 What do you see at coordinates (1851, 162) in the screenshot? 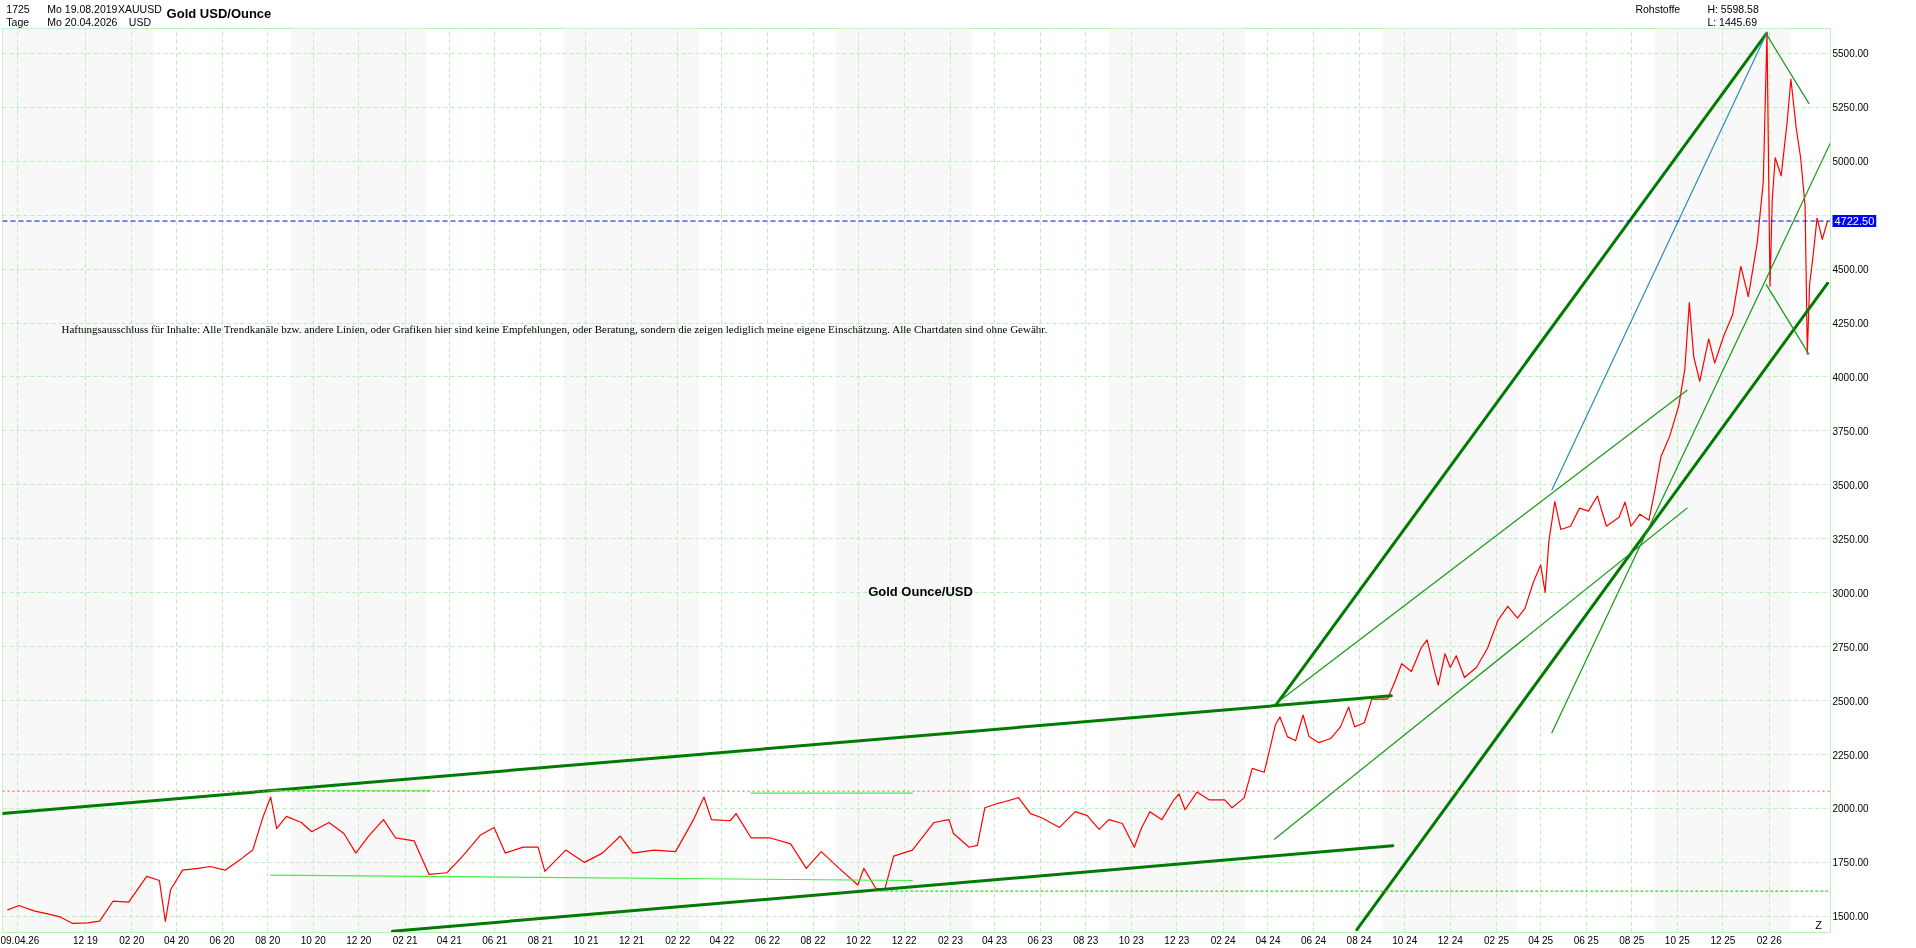
I see `y-tick-label: 5000.00` at bounding box center [1851, 162].